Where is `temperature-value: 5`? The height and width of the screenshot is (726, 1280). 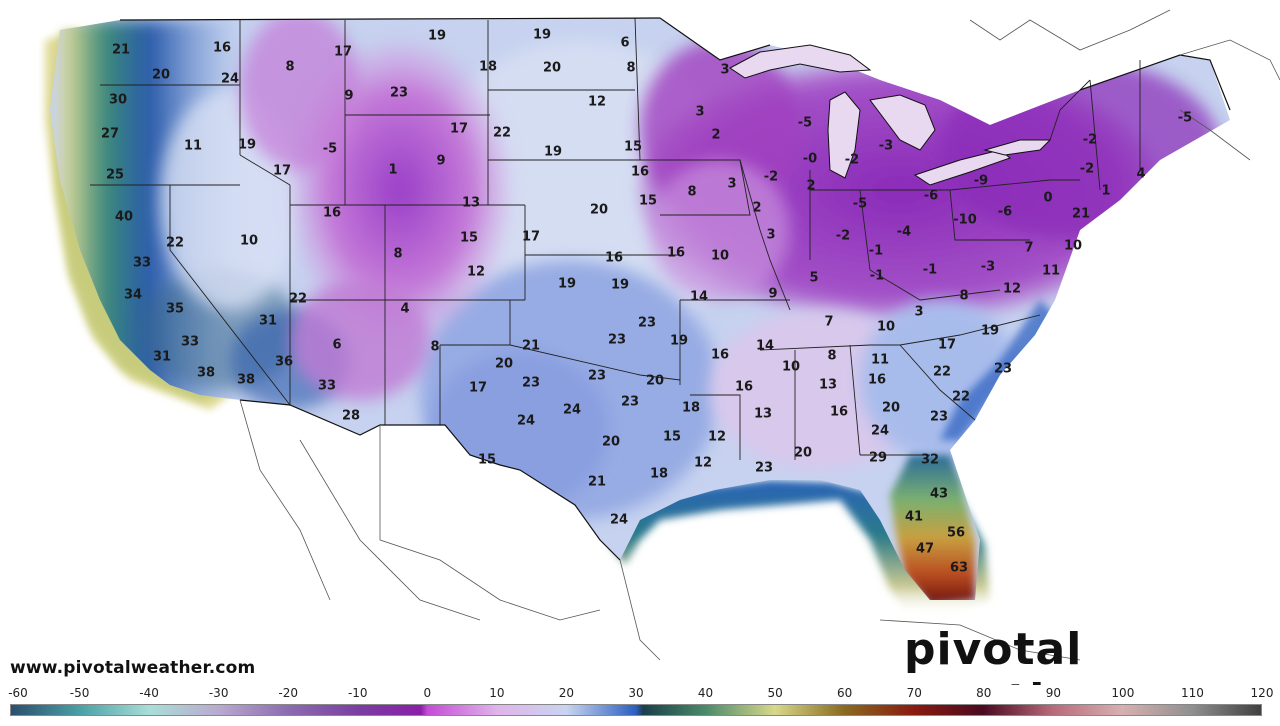
temperature-value: 5 is located at coordinates (813, 278).